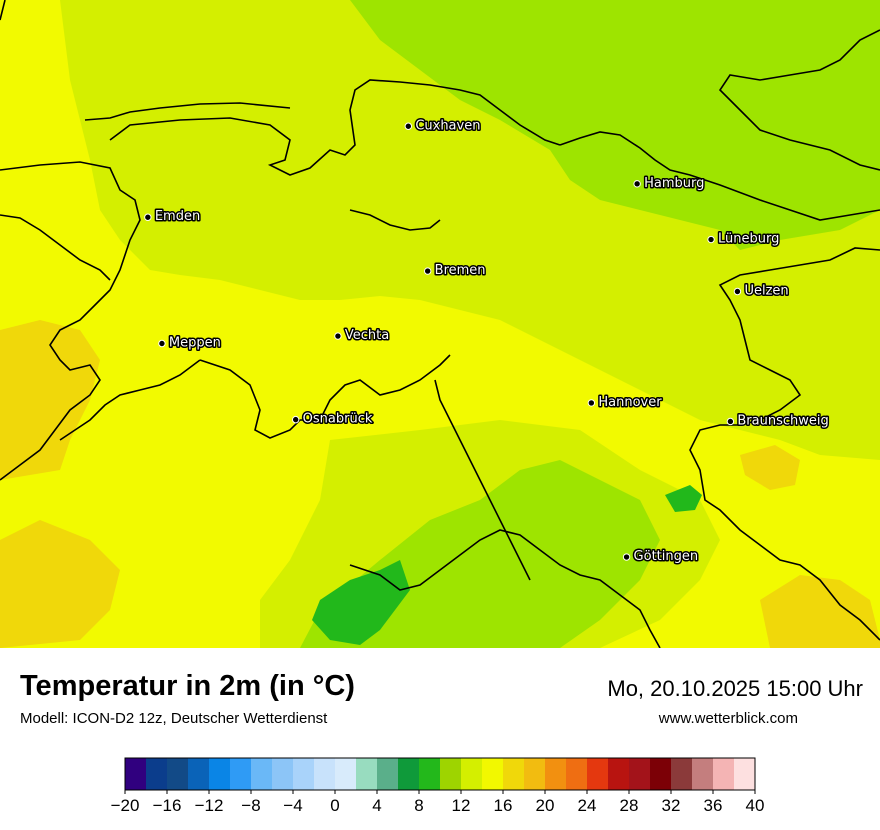 The image size is (880, 830). What do you see at coordinates (334, 805) in the screenshot?
I see `legend-tick-label: 0` at bounding box center [334, 805].